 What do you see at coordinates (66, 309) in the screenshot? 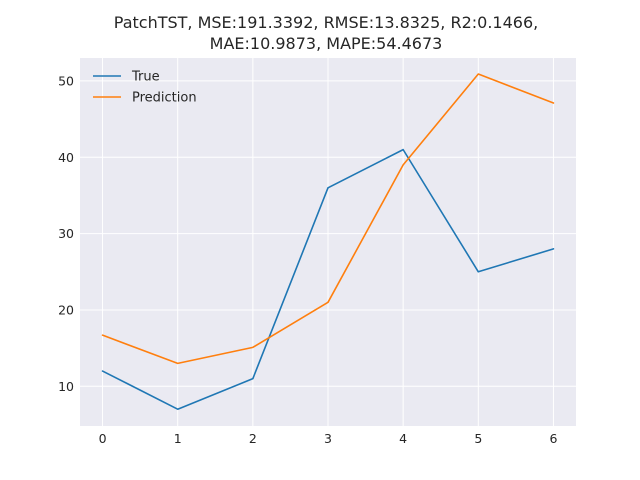
I see `y-tick-label: 20` at bounding box center [66, 309].